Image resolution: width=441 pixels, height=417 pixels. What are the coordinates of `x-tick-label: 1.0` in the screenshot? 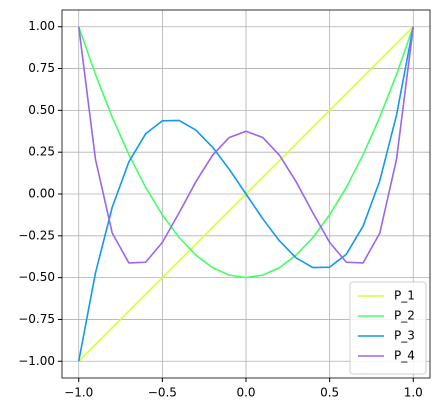 It's located at (413, 393).